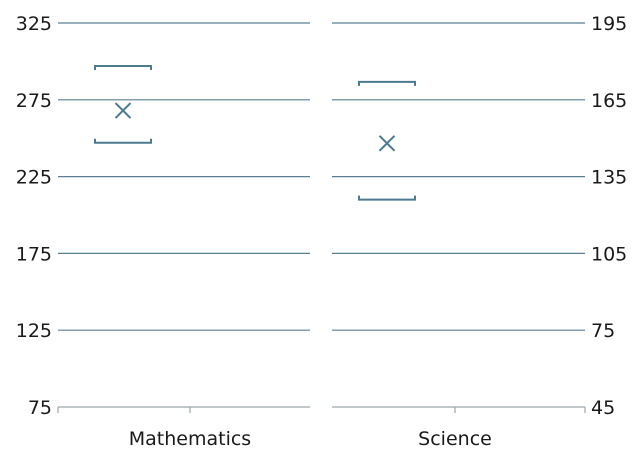 This screenshot has height=451, width=640. What do you see at coordinates (34, 331) in the screenshot?
I see `y-tick-label-mathematics-125: 125` at bounding box center [34, 331].